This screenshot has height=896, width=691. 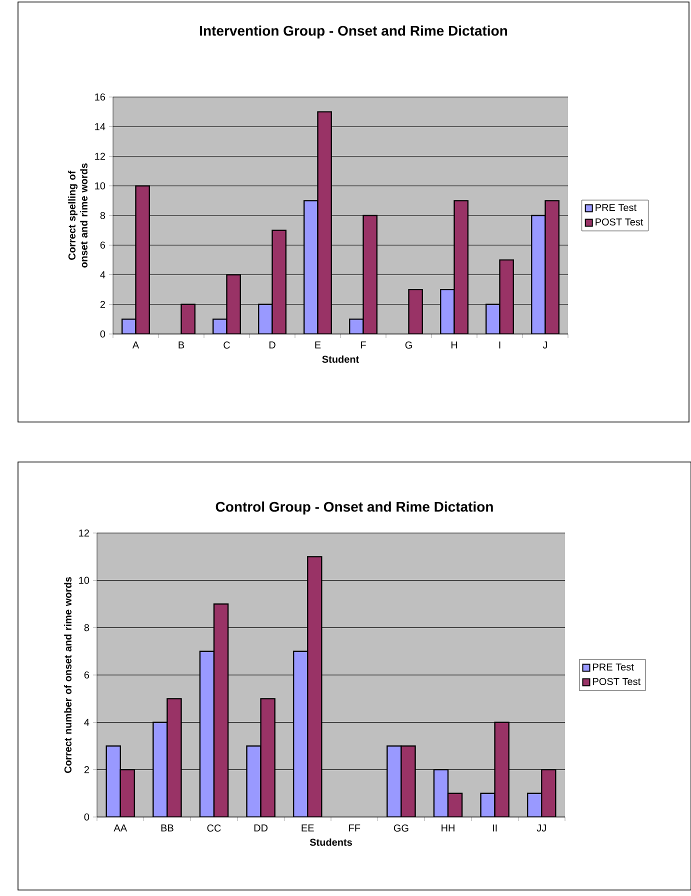 I want to click on x-axis-title: Students, so click(x=331, y=842).